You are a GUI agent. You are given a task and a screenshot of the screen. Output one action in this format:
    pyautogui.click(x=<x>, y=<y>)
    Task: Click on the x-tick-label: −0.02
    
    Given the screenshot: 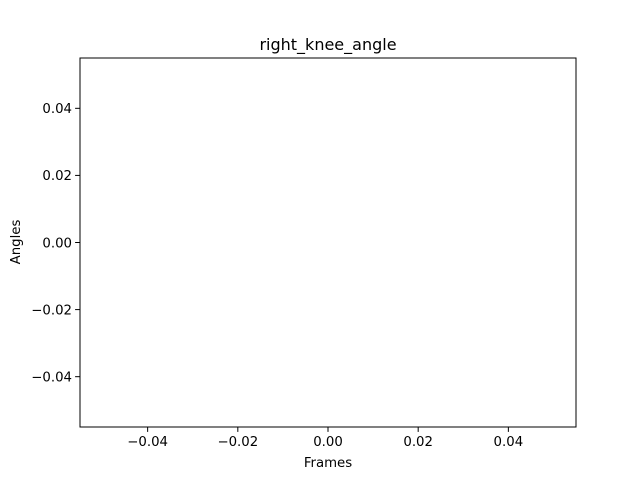 What is the action you would take?
    pyautogui.click(x=237, y=442)
    